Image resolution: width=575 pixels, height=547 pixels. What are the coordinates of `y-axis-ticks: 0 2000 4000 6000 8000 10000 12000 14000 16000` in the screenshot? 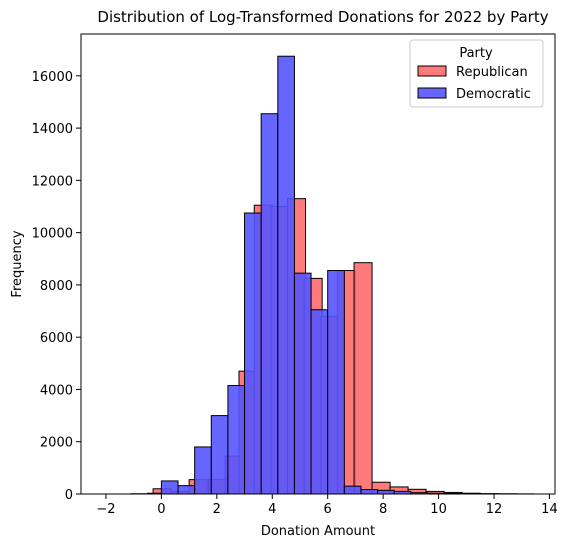 It's located at (56, 286).